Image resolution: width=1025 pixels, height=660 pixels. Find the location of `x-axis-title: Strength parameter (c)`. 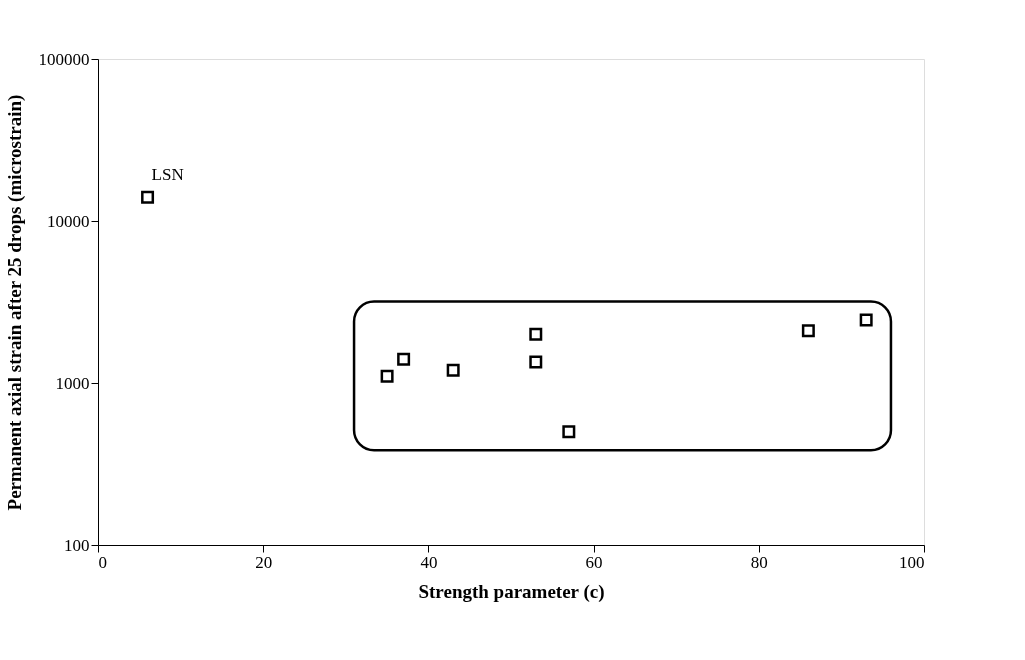

x-axis-title: Strength parameter (c) is located at coordinates (511, 591).